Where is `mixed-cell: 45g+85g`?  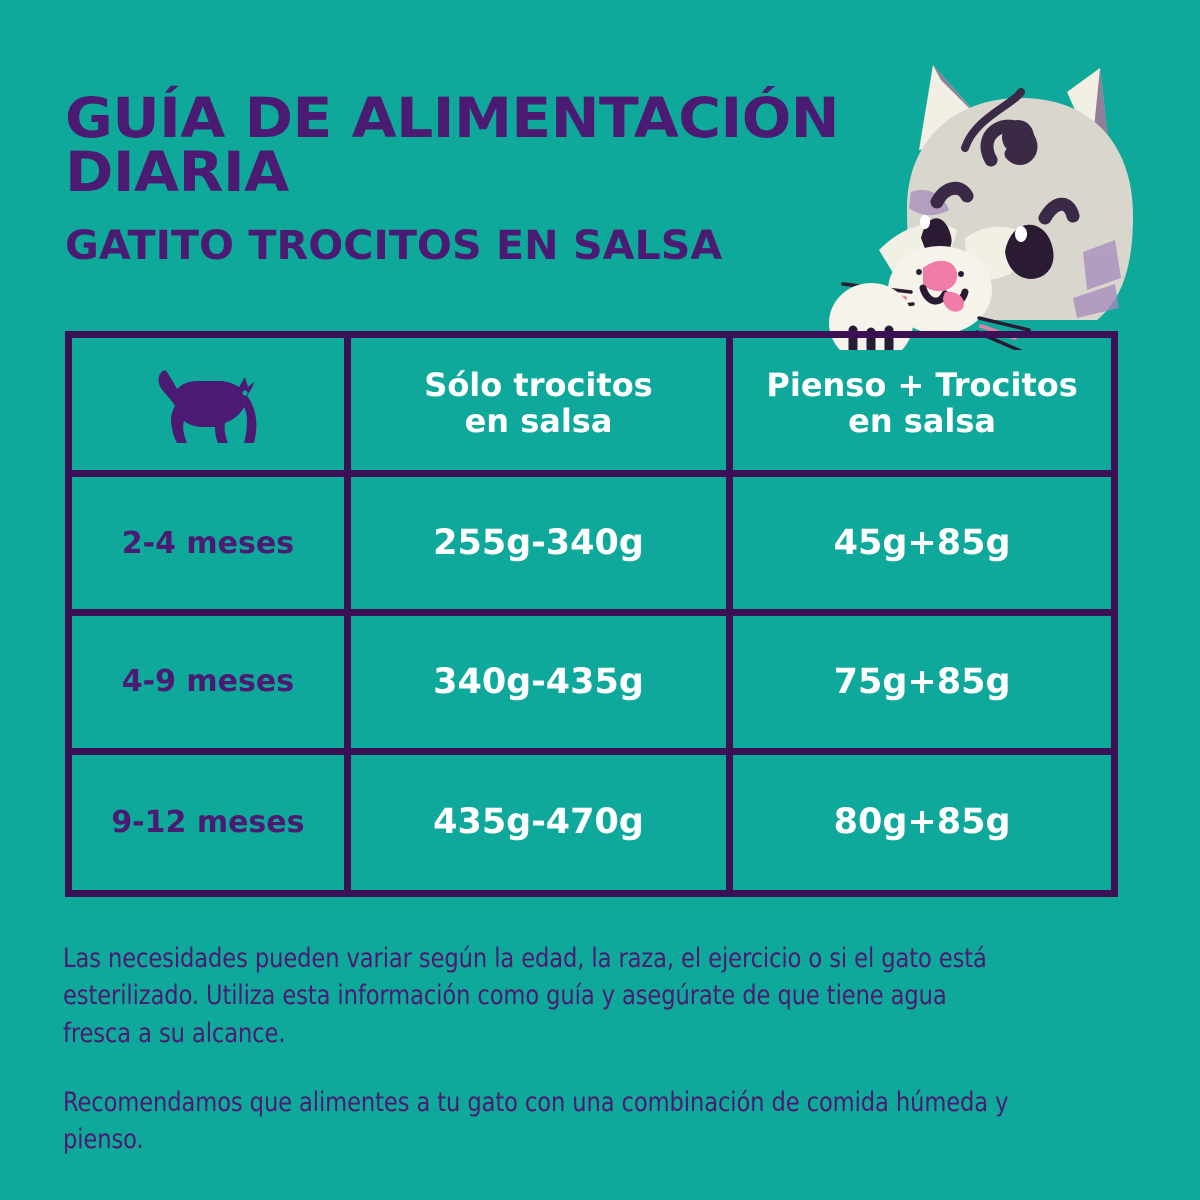
mixed-cell: 45g+85g is located at coordinates (920, 544).